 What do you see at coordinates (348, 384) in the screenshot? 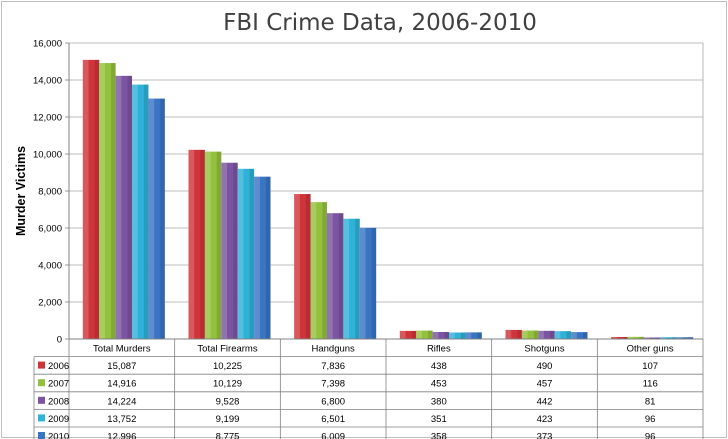
I see `table-row-2007: 2007 14,916 10,129 7,398 453 457 116` at bounding box center [348, 384].